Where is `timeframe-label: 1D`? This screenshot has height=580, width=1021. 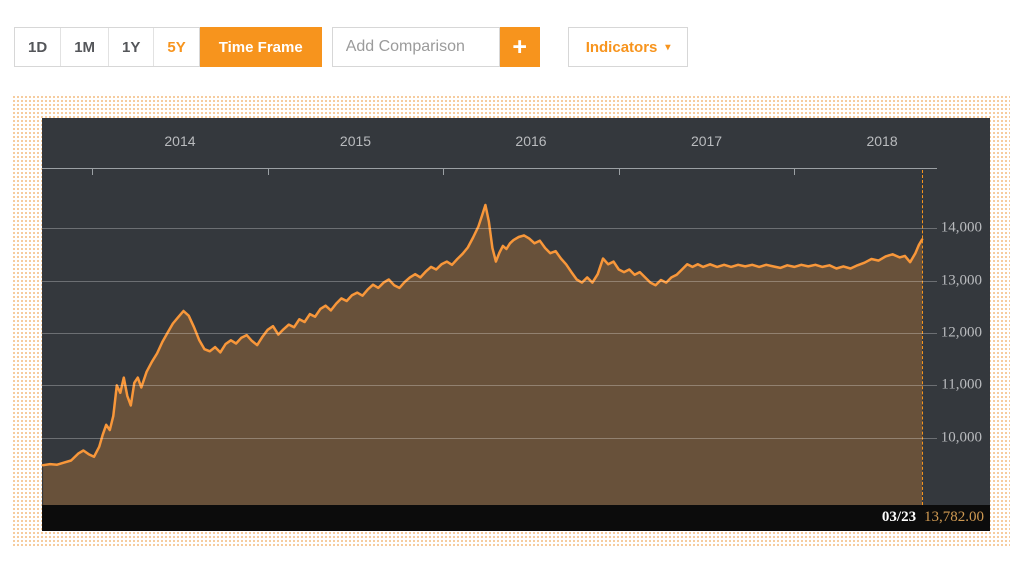
timeframe-label: 1D is located at coordinates (38, 47).